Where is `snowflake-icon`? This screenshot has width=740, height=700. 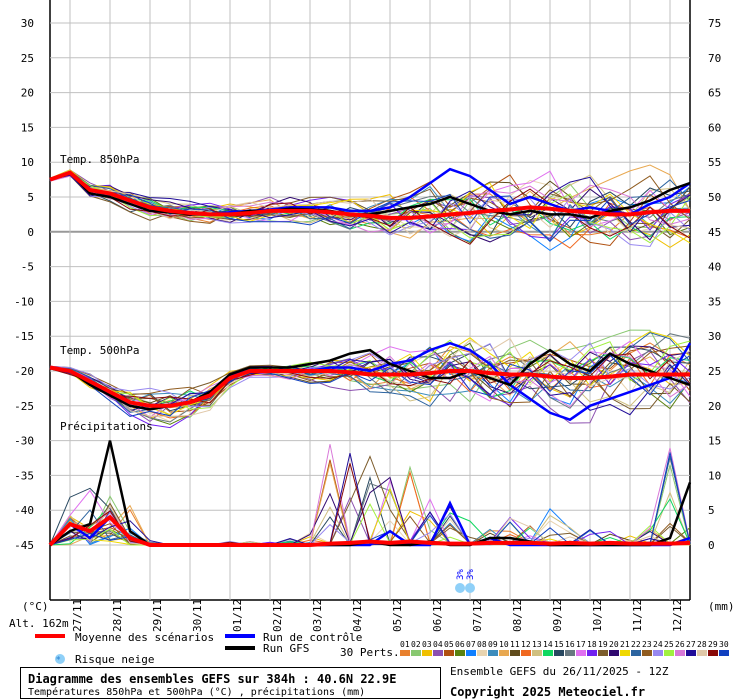
snowflake-icon is located at coordinates (470, 588).